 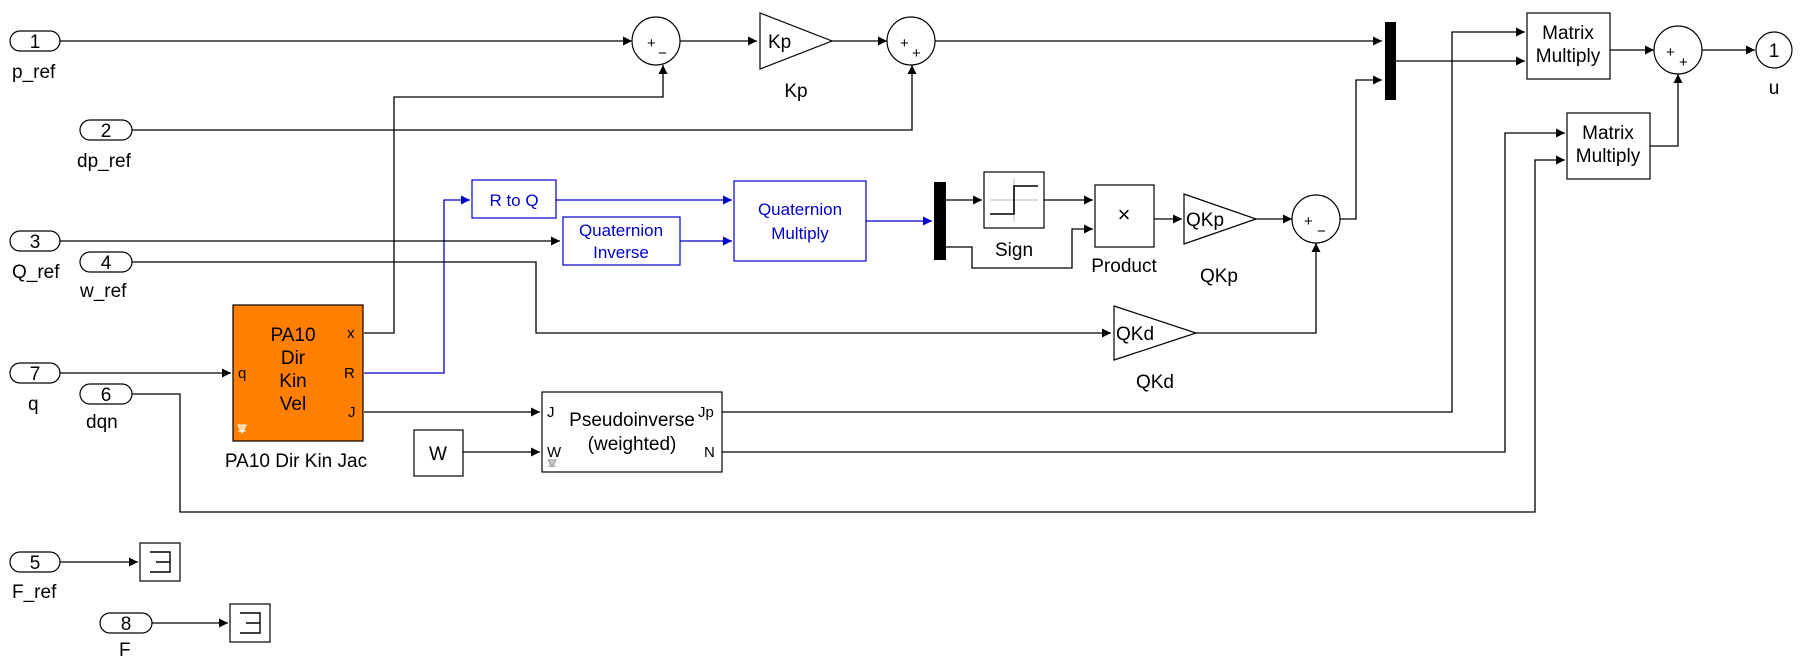 What do you see at coordinates (106, 131) in the screenshot?
I see `inport-number: 2` at bounding box center [106, 131].